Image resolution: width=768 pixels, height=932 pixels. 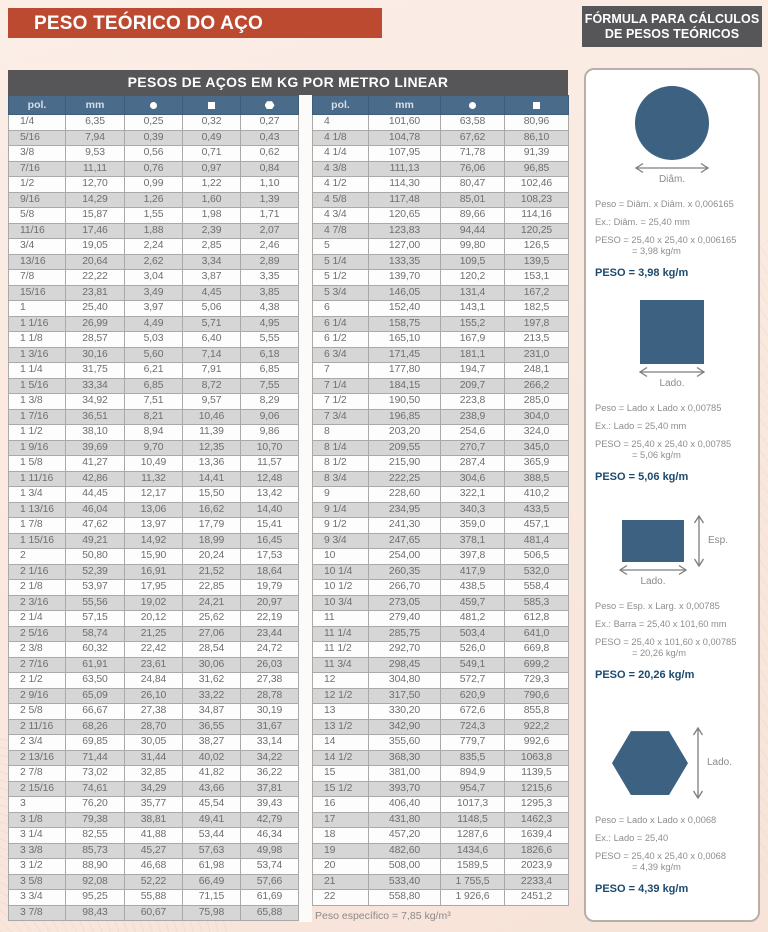 What do you see at coordinates (37, 246) in the screenshot?
I see `cell-pol: 3/4` at bounding box center [37, 246].